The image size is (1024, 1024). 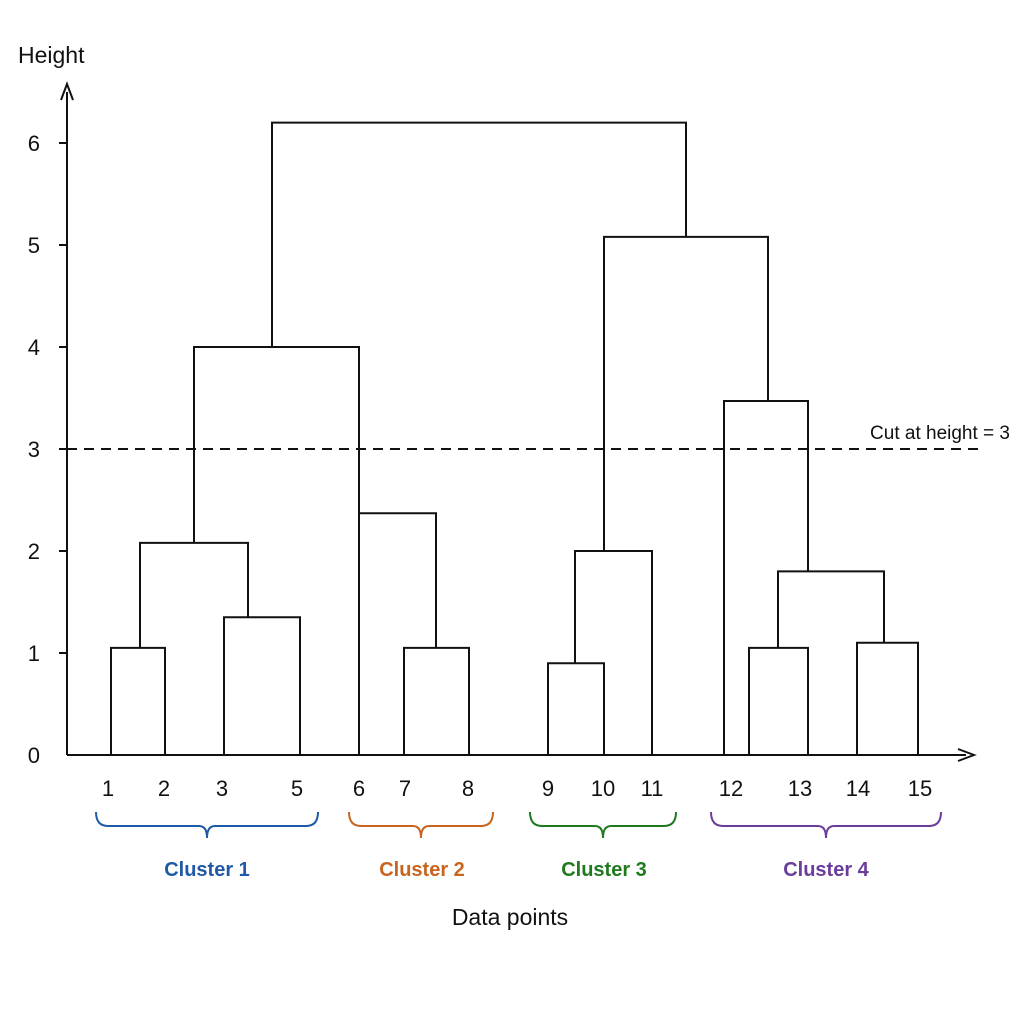 I want to click on leaf-labels: 1 2 3 5 6 7 8 9 10 11 12 13 14 15, so click(x=517, y=788).